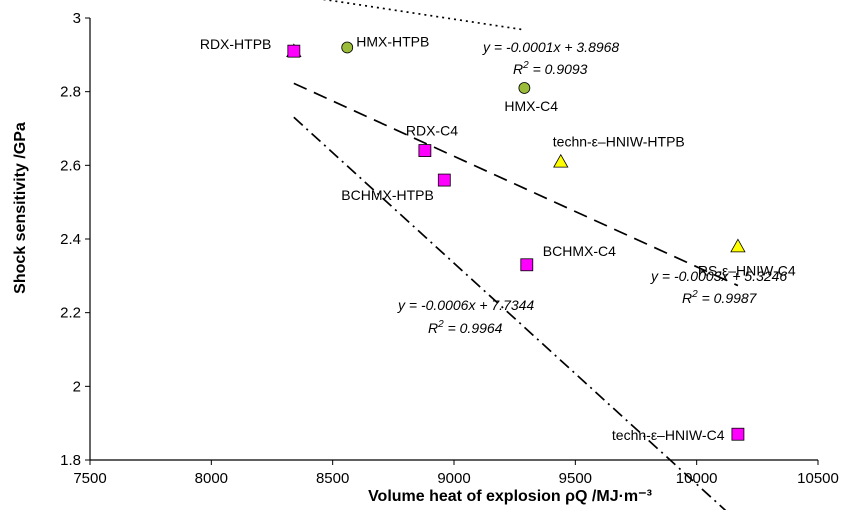 This screenshot has height=510, width=846. Describe the element at coordinates (70, 165) in the screenshot. I see `y-tick-label: 2.6` at that location.